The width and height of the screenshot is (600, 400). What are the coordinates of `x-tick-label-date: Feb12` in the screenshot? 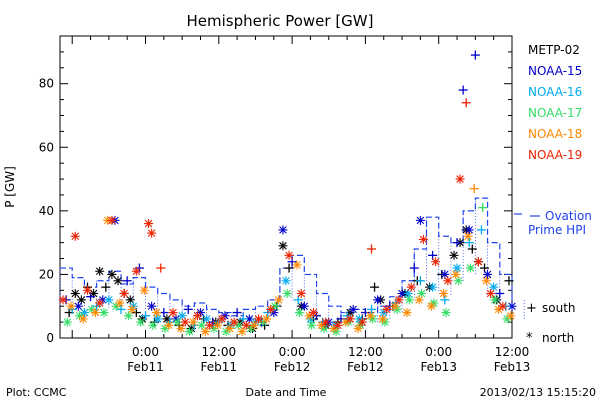 It's located at (292, 367).